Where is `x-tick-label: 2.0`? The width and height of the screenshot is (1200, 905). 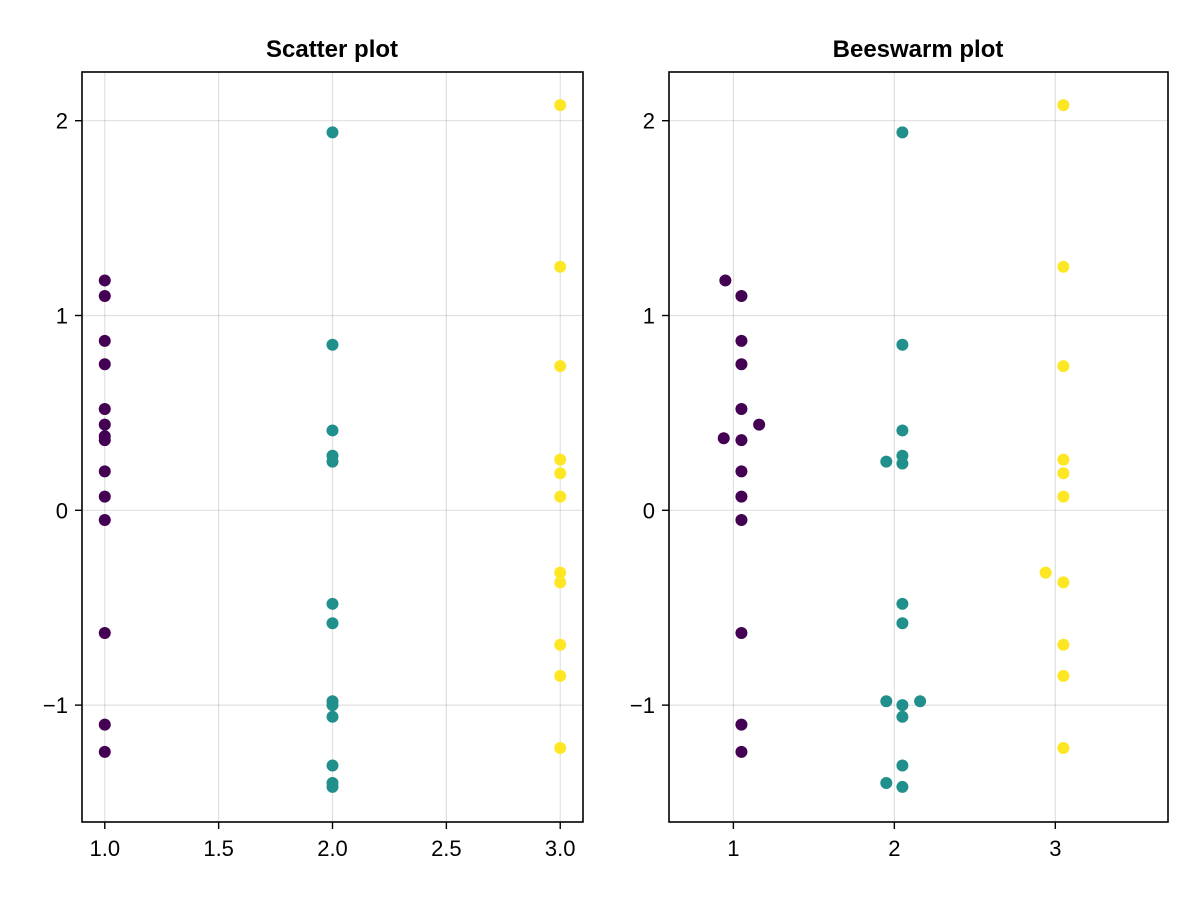 x-tick-label: 2.0 is located at coordinates (332, 848).